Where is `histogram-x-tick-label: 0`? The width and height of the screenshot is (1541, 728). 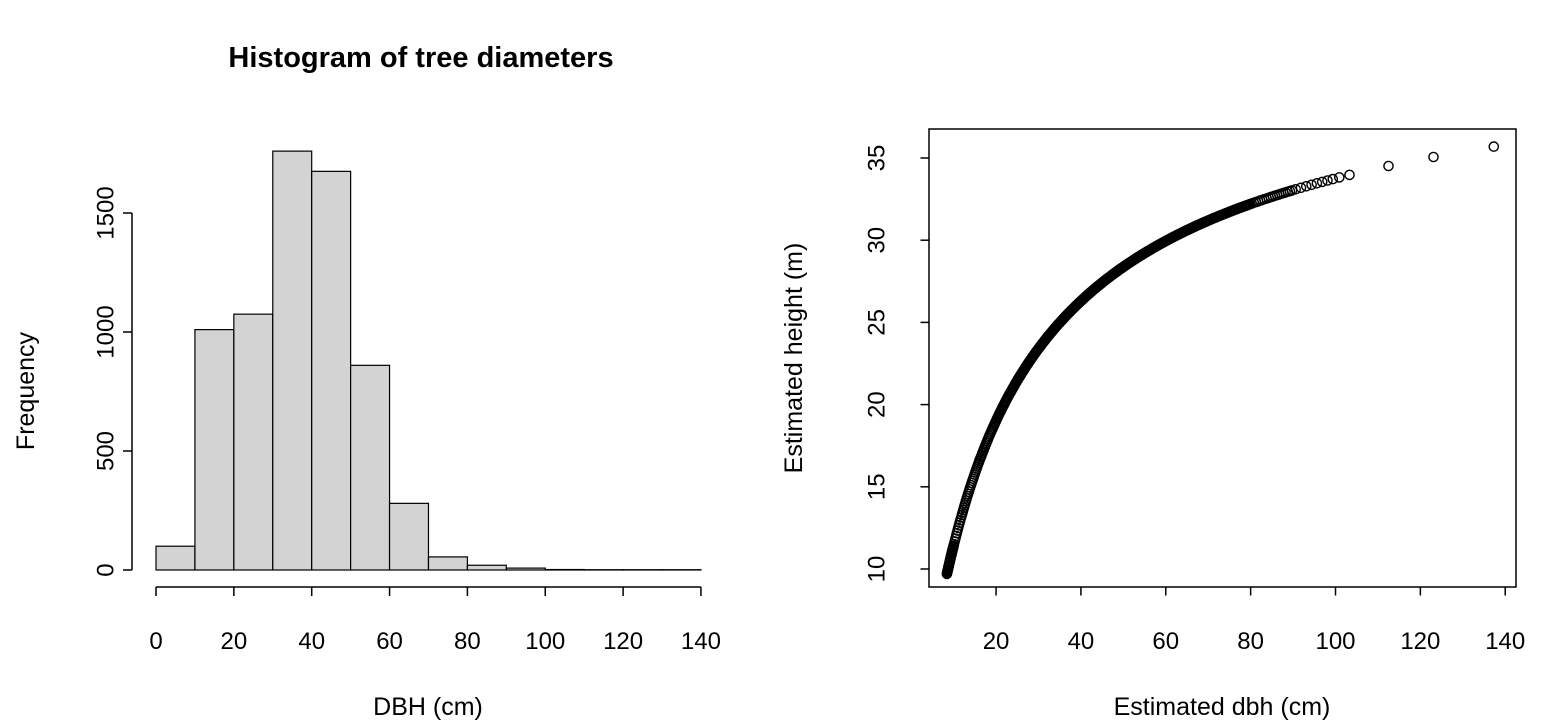
histogram-x-tick-label: 0 is located at coordinates (155, 641).